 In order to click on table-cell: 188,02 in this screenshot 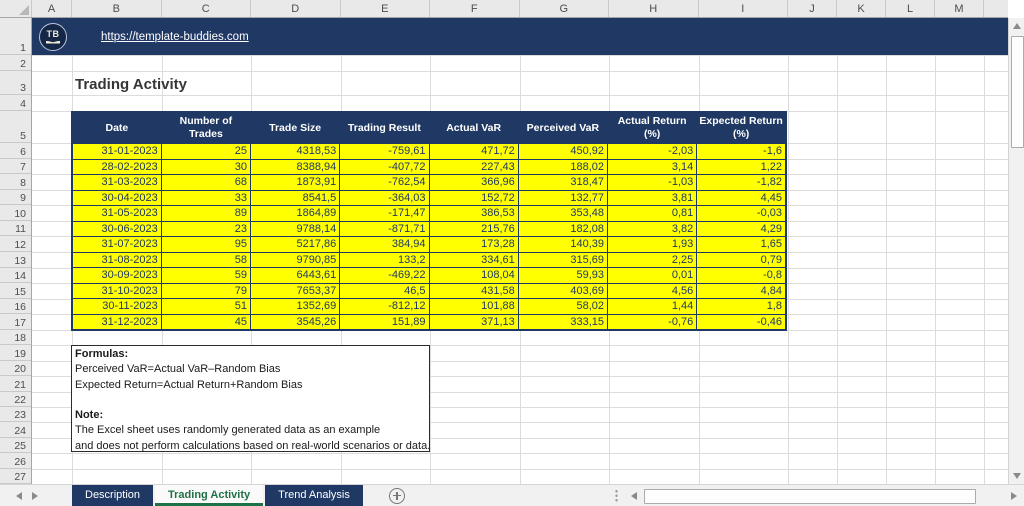, I will do `click(563, 166)`.